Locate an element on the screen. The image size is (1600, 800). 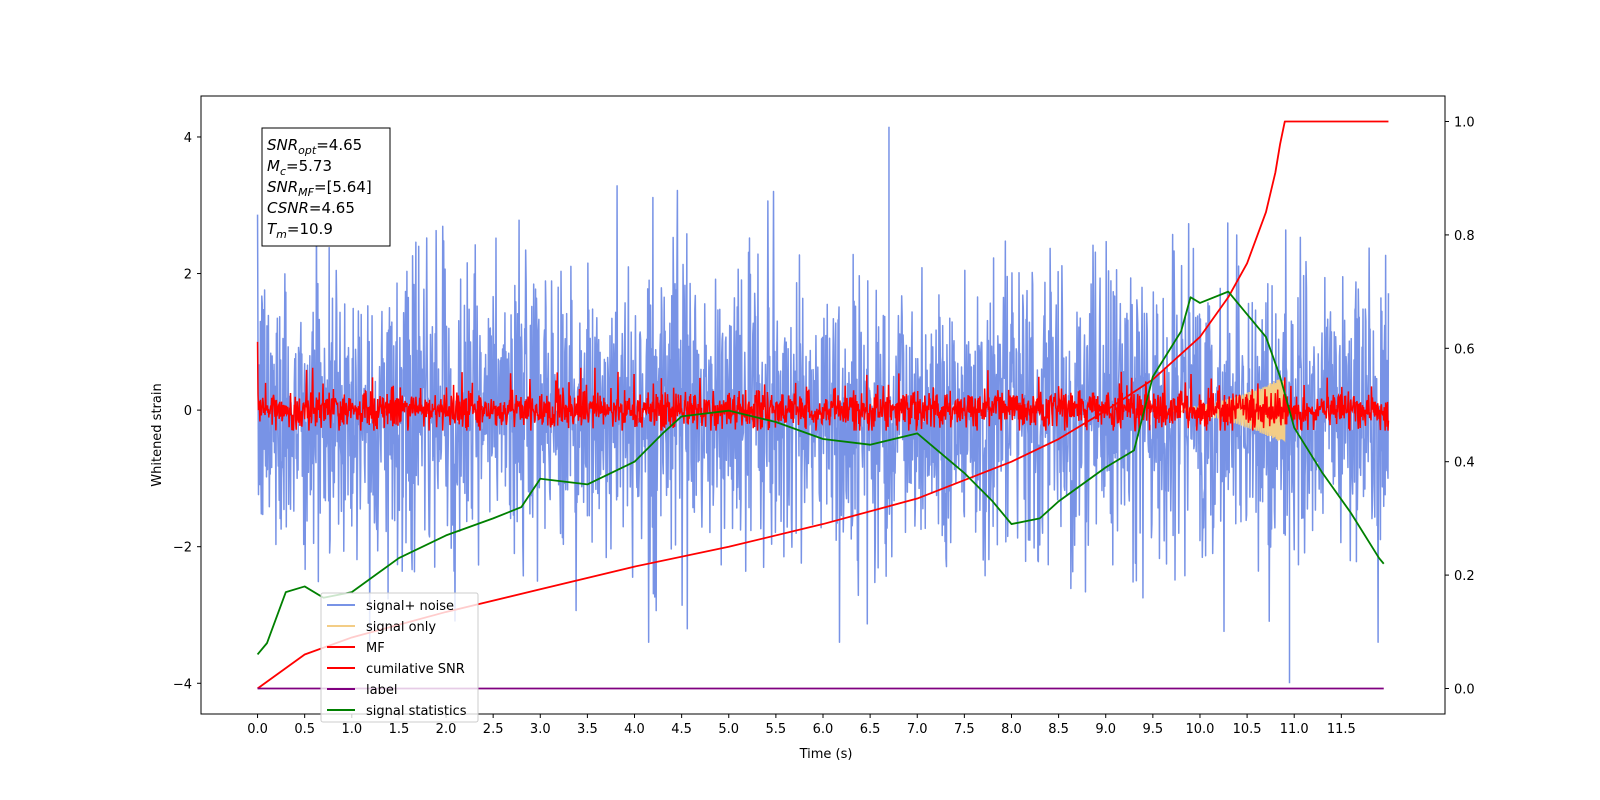
x-tick-label: 0.0 is located at coordinates (257, 729).